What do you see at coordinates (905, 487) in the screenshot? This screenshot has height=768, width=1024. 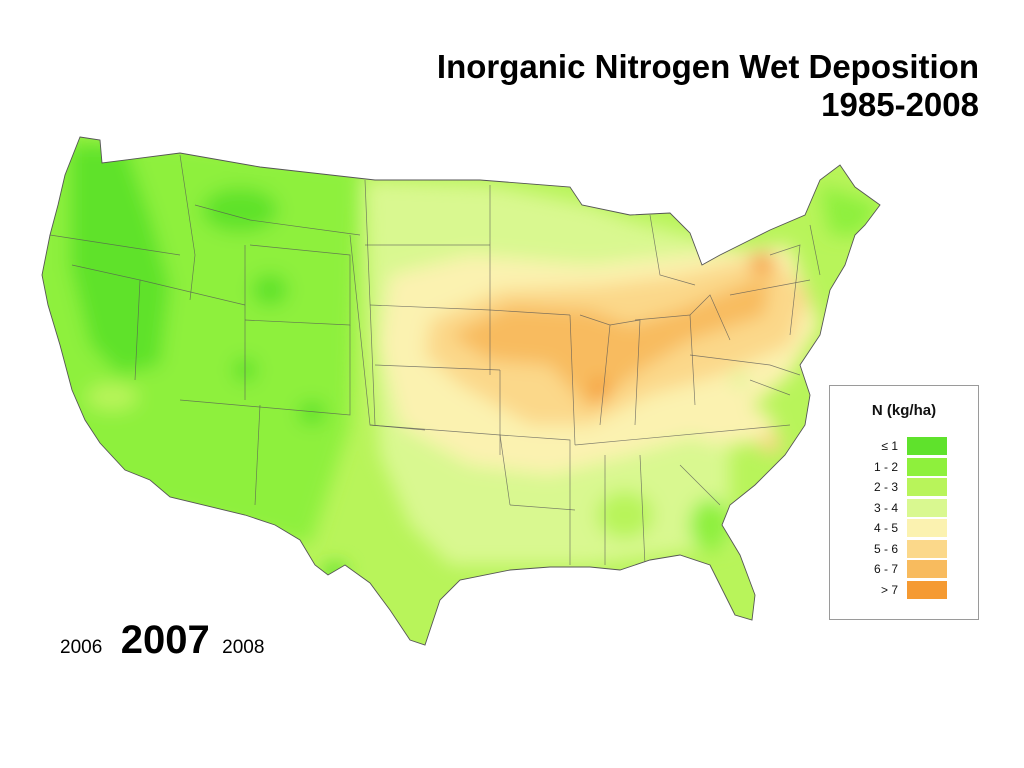 I see `legend-row: 2 - 3` at bounding box center [905, 487].